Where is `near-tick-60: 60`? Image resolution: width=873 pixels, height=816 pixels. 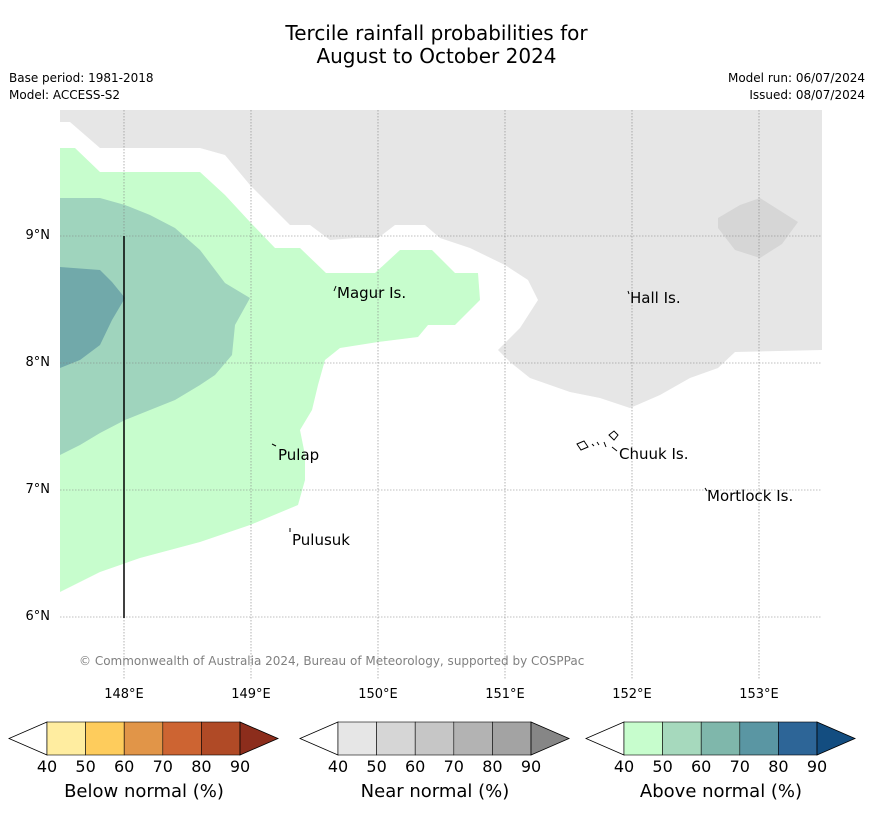 near-tick-60: 60 is located at coordinates (415, 766).